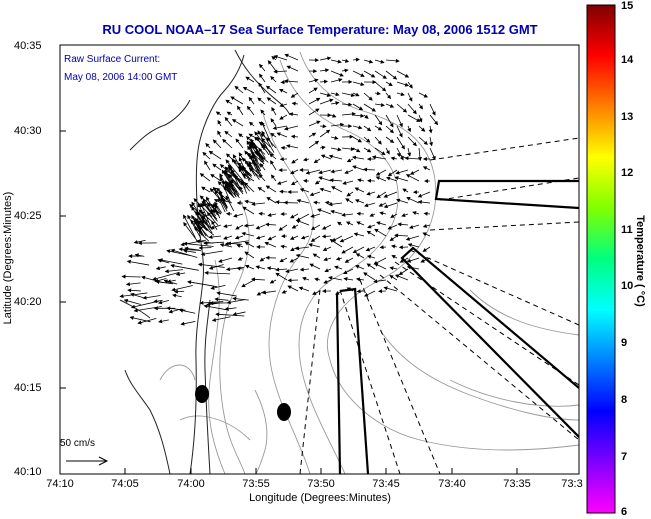  I want to click on x-axis-label: Longitude (Degrees:Minutes), so click(320, 498).